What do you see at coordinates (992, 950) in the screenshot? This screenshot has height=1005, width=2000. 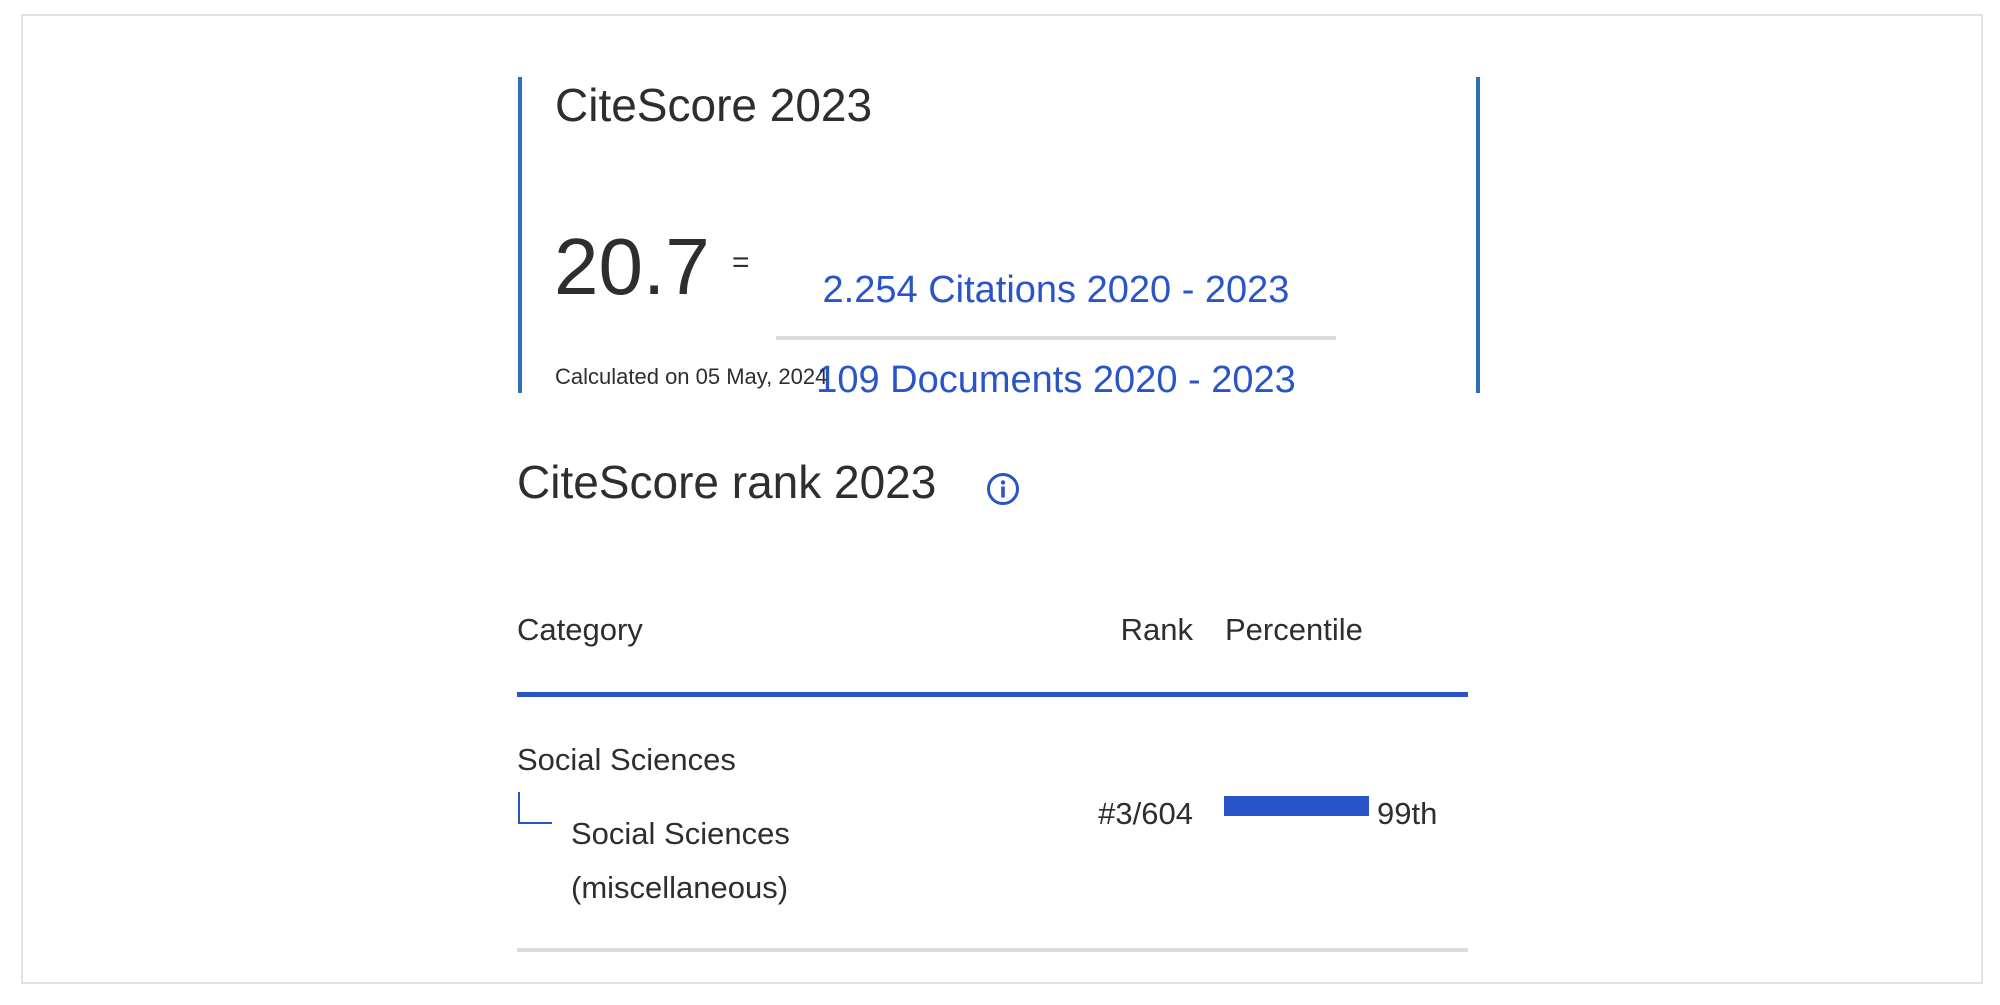 I see `row-divider` at bounding box center [992, 950].